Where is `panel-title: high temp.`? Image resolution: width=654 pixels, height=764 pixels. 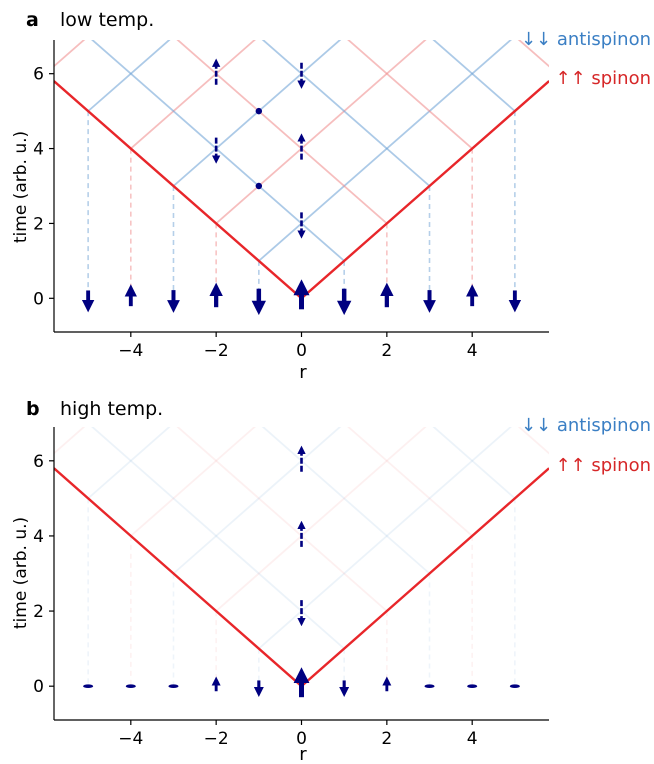 panel-title: high temp. is located at coordinates (111, 409).